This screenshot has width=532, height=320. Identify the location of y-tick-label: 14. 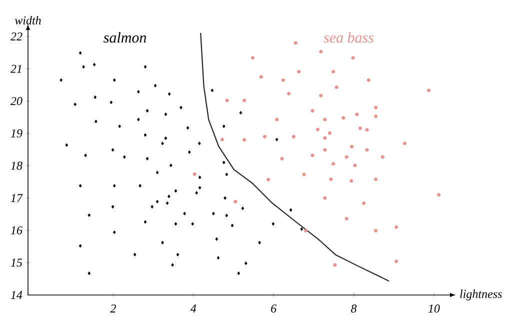
(16, 295).